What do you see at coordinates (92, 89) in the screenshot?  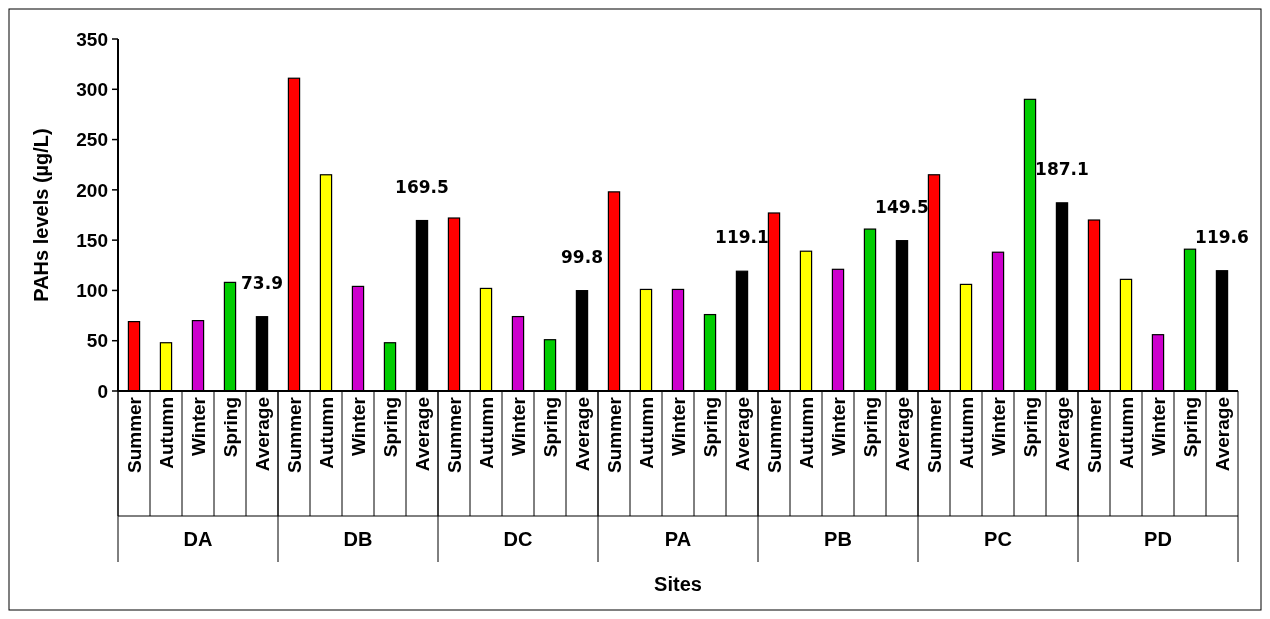 I see `y-tick-label: 300` at bounding box center [92, 89].